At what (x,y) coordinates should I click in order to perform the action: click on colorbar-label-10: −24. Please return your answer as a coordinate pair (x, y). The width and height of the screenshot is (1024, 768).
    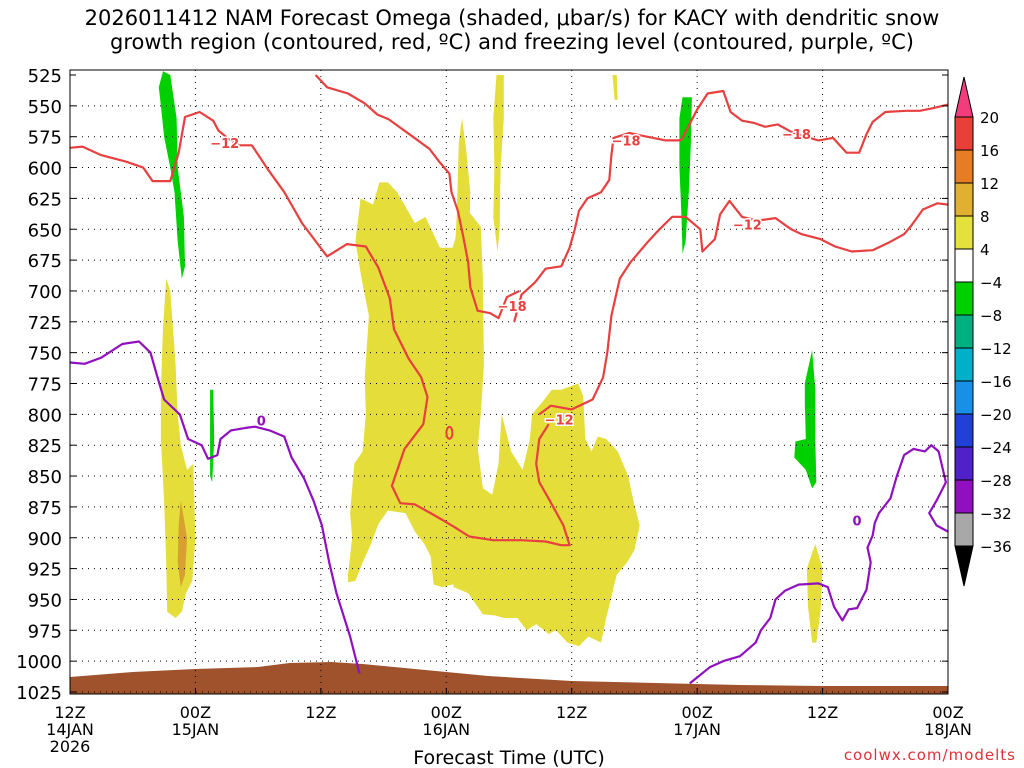
    Looking at the image, I should click on (996, 448).